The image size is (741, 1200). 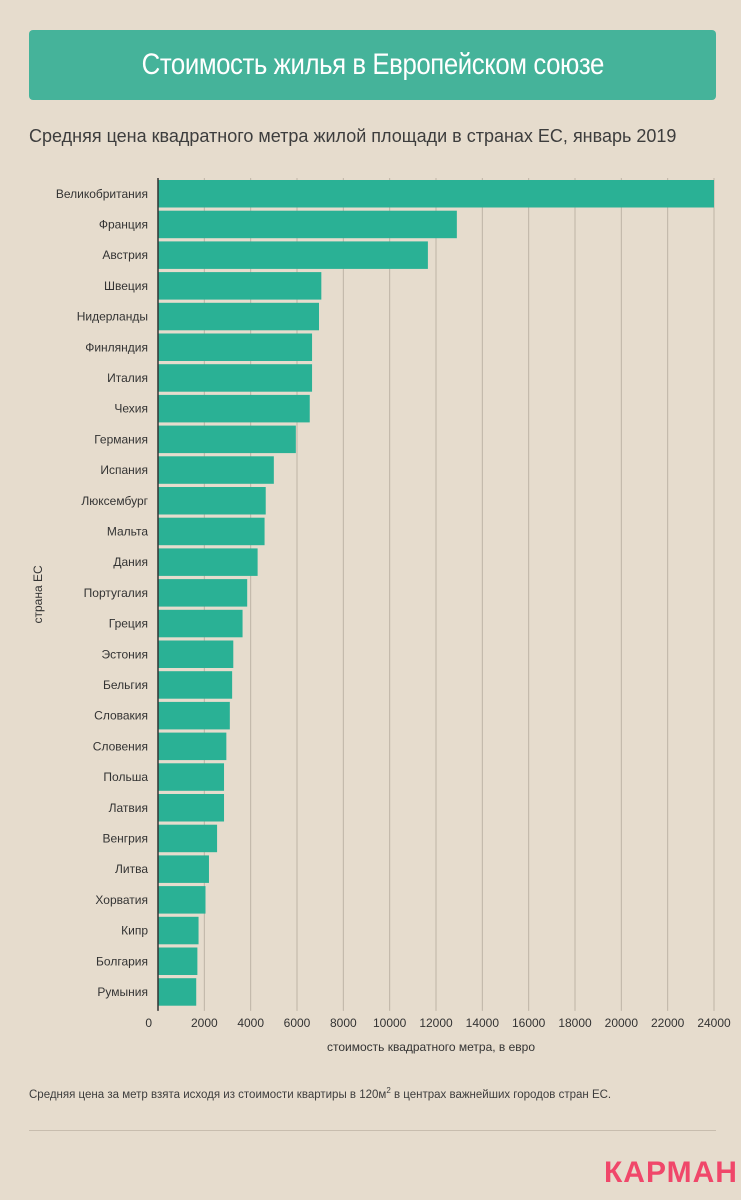 I want to click on category-label: Германия, so click(x=121, y=439).